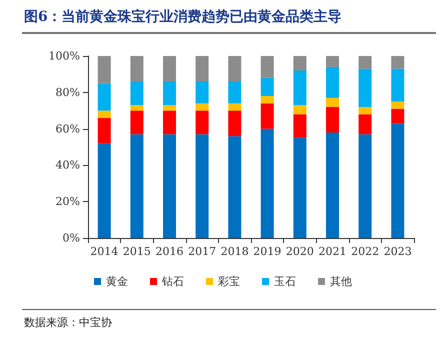 This screenshot has height=339, width=446. What do you see at coordinates (300, 251) in the screenshot?
I see `x-tick-label: 2020` at bounding box center [300, 251].